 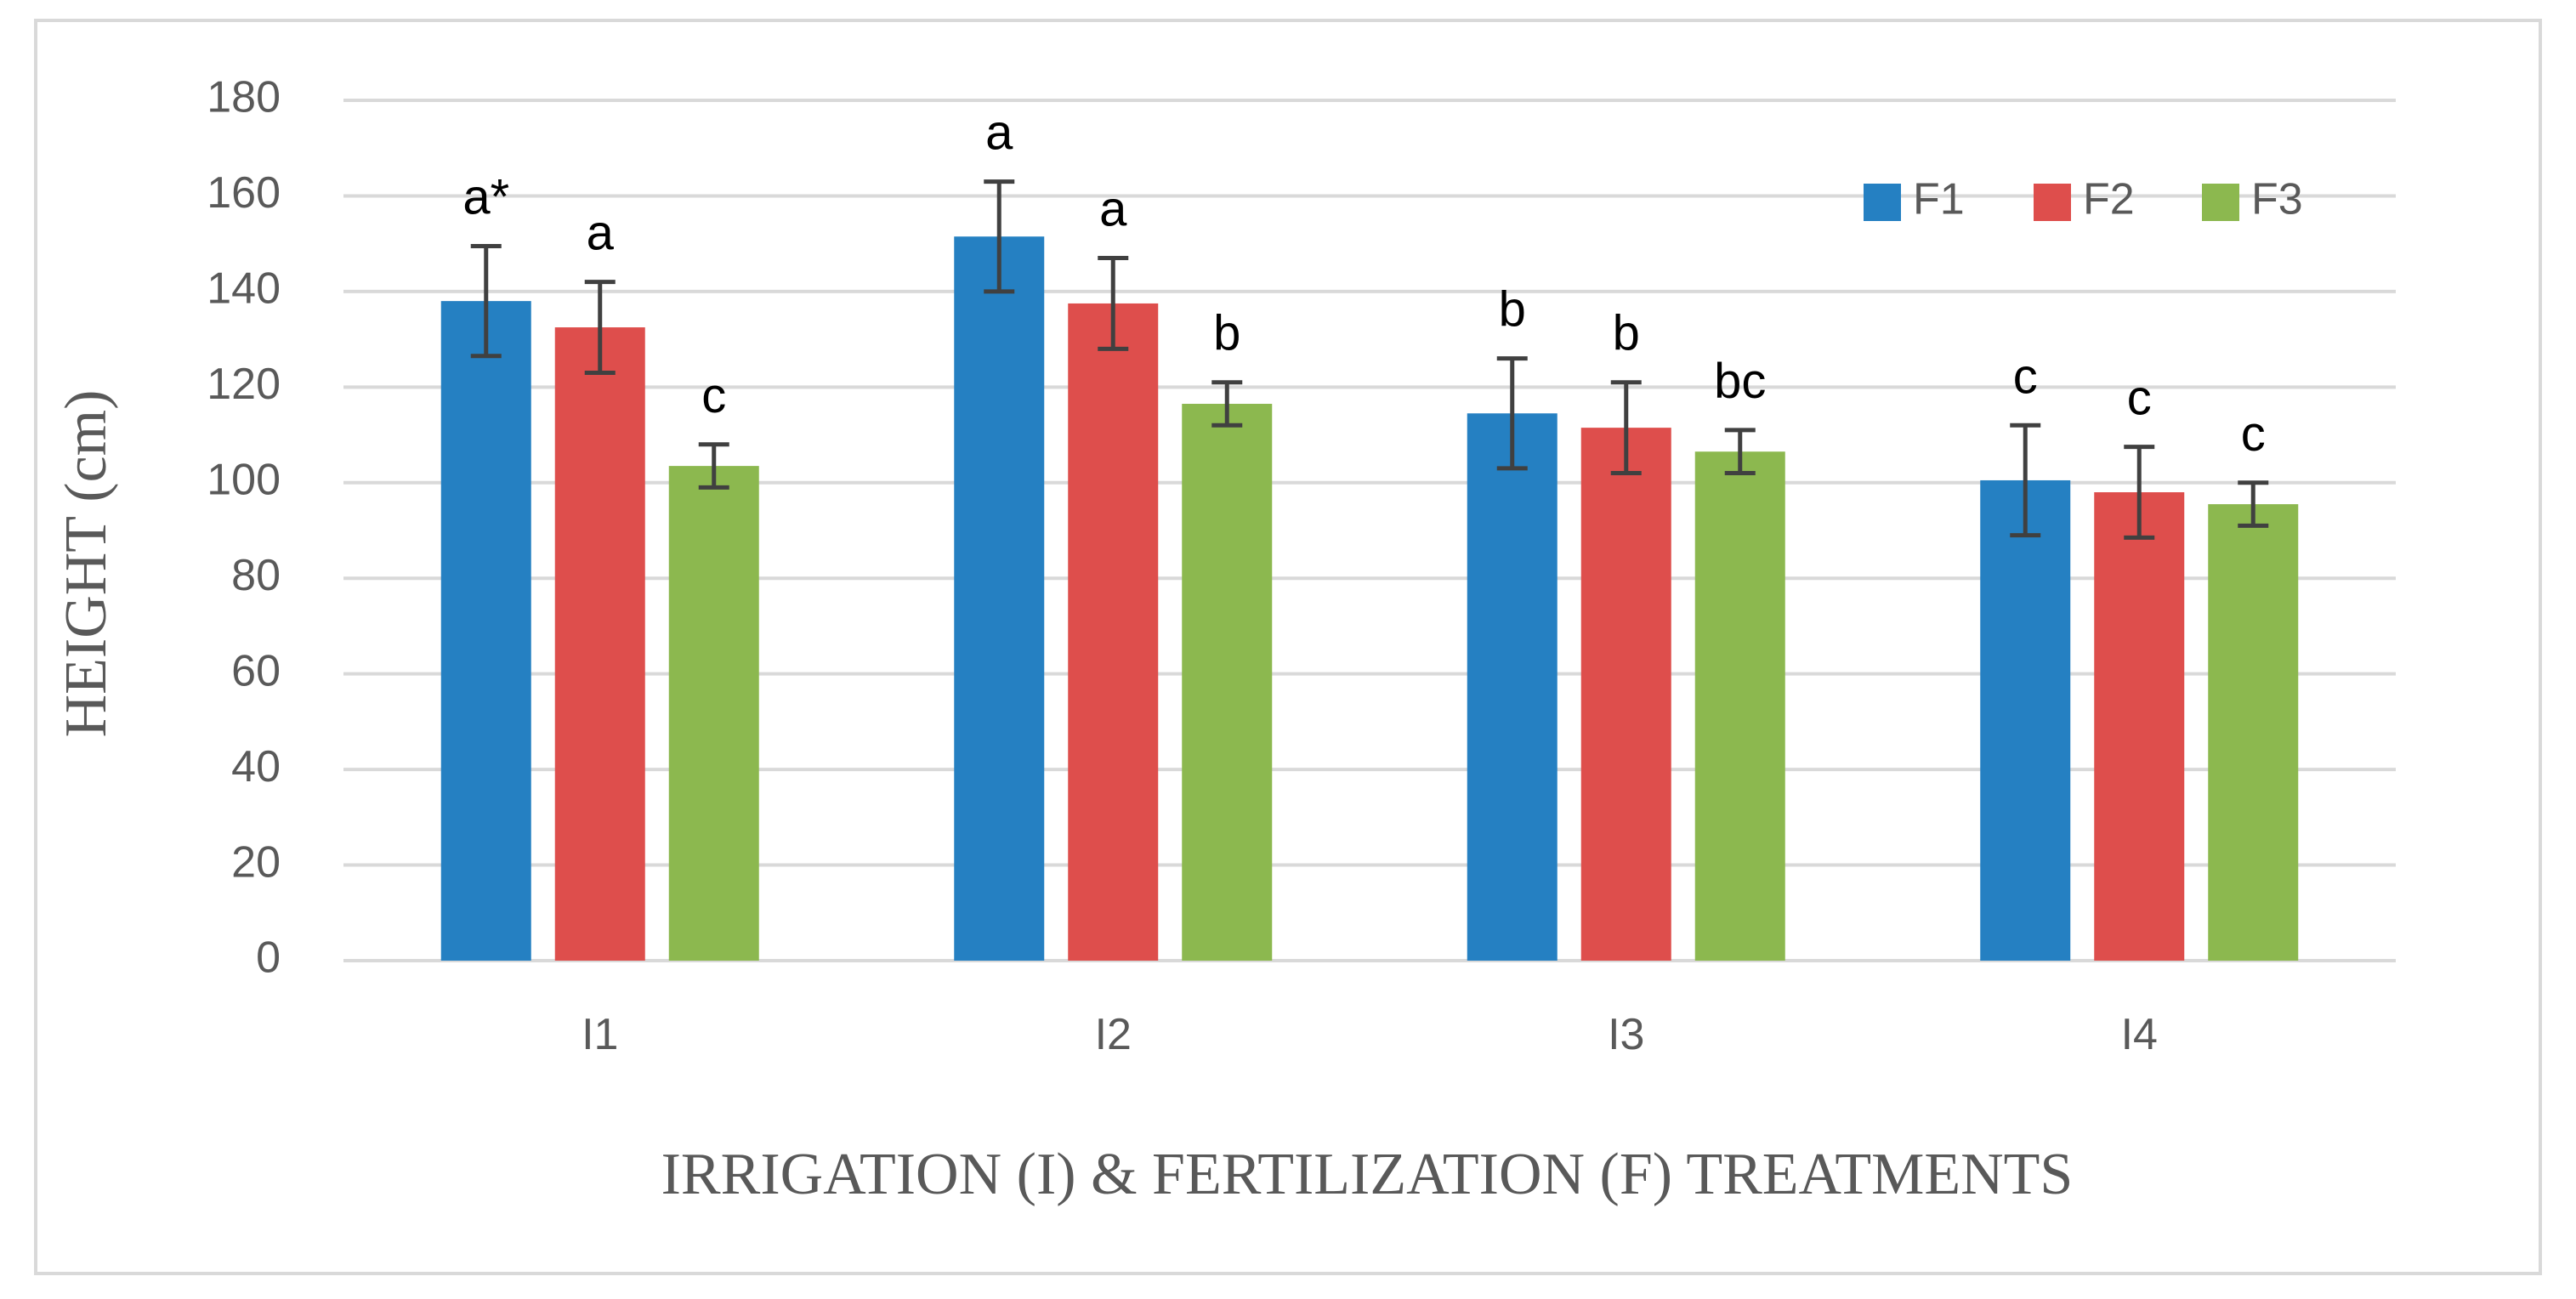 What do you see at coordinates (2139, 726) in the screenshot?
I see `bar-f2-i4` at bounding box center [2139, 726].